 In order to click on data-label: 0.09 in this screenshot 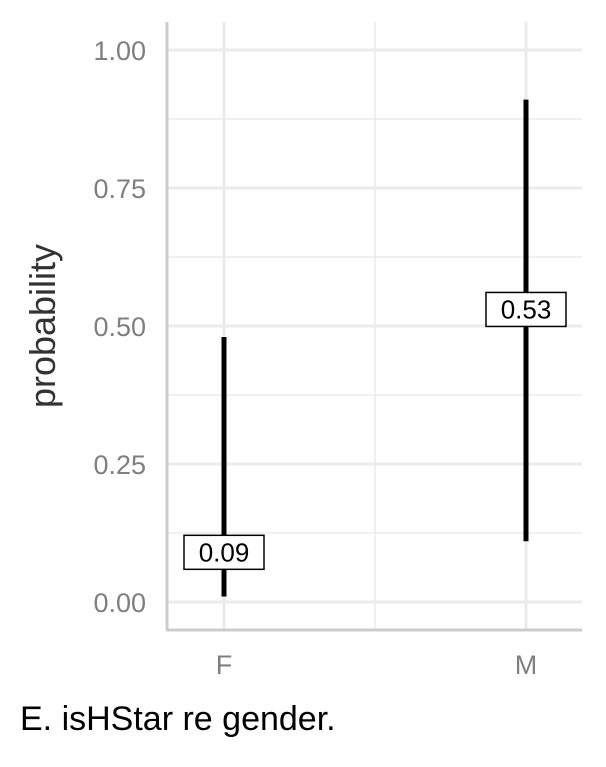, I will do `click(224, 552)`.